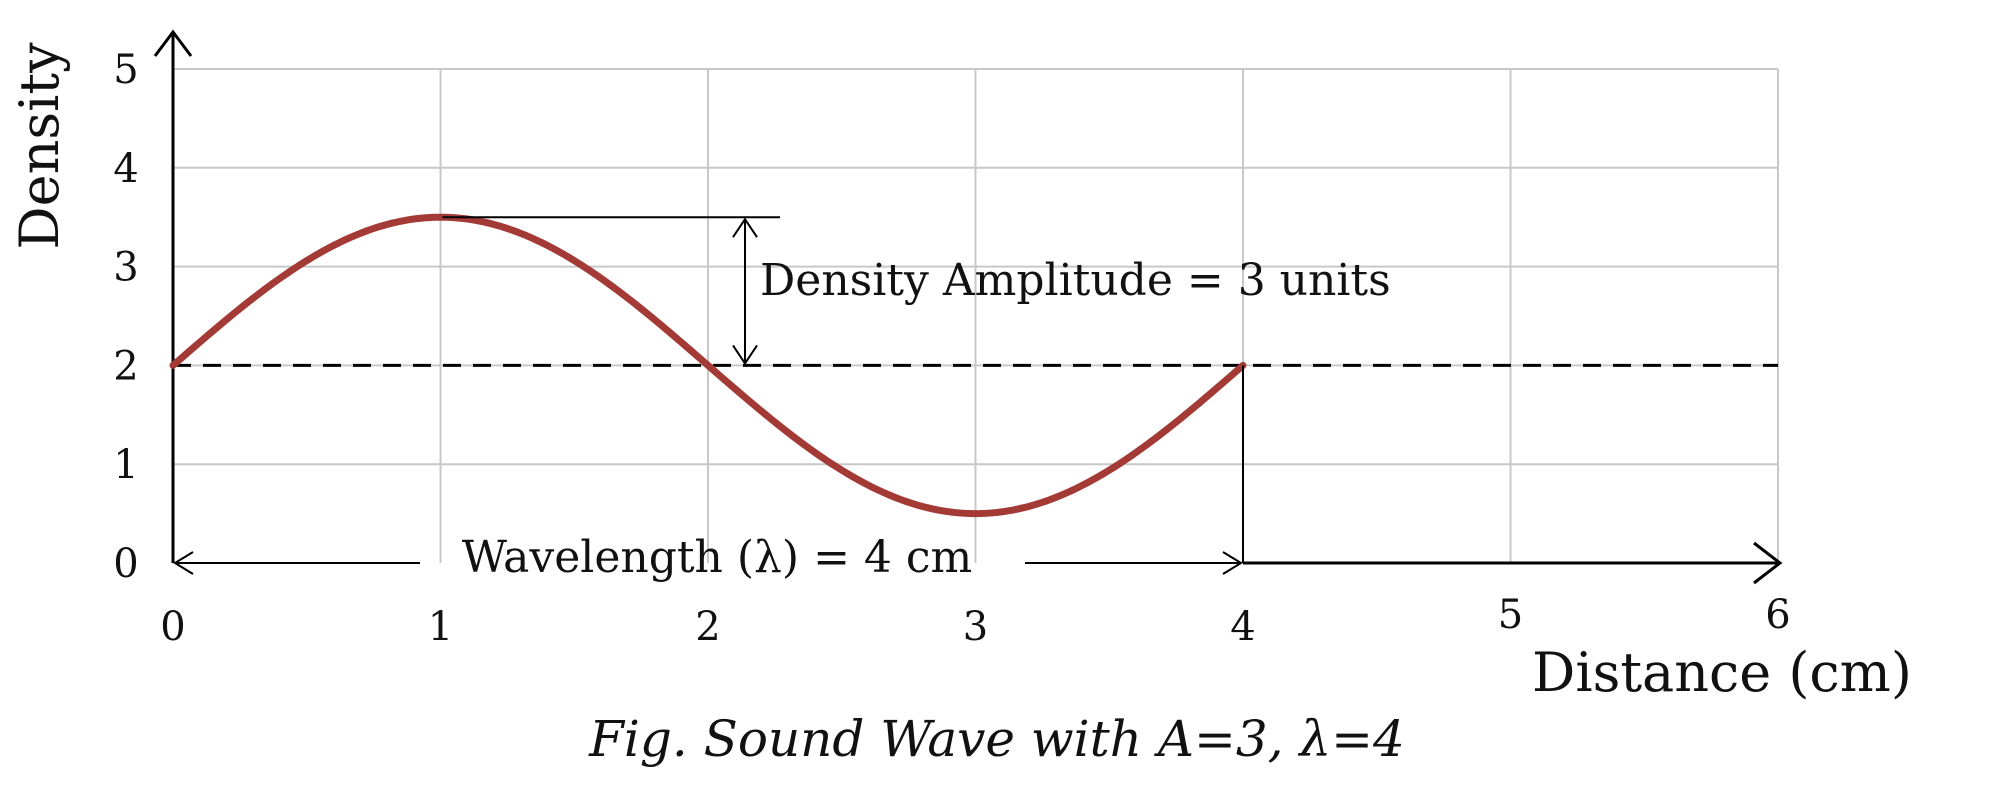 The width and height of the screenshot is (1994, 786). Describe the element at coordinates (996, 739) in the screenshot. I see `figure-caption: Fig. Sound Wave with A=3, λ=4` at that location.